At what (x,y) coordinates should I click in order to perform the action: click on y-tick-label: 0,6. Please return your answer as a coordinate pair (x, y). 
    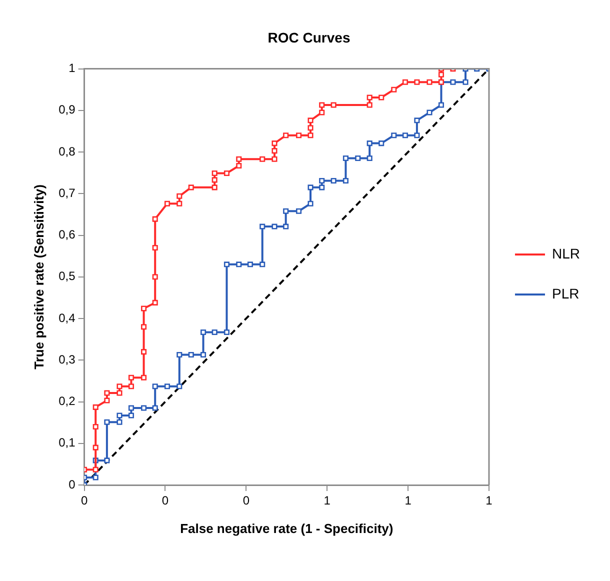
    Looking at the image, I should click on (67, 235).